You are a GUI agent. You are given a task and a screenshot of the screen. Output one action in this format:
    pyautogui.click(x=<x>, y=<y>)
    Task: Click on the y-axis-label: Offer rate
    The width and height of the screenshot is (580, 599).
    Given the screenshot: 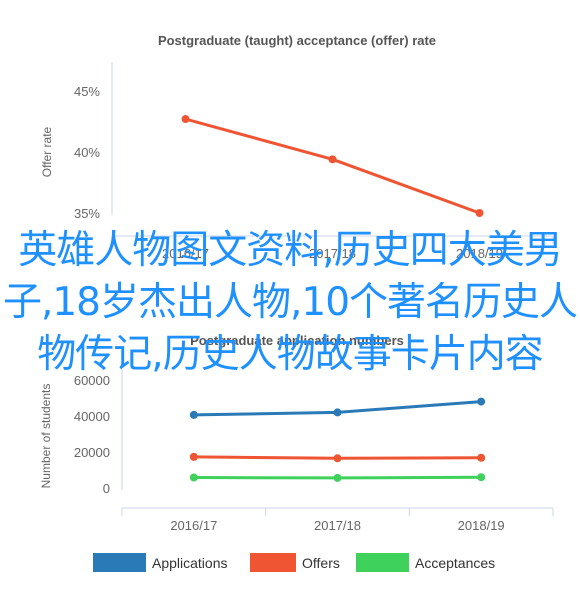 What is the action you would take?
    pyautogui.click(x=47, y=151)
    